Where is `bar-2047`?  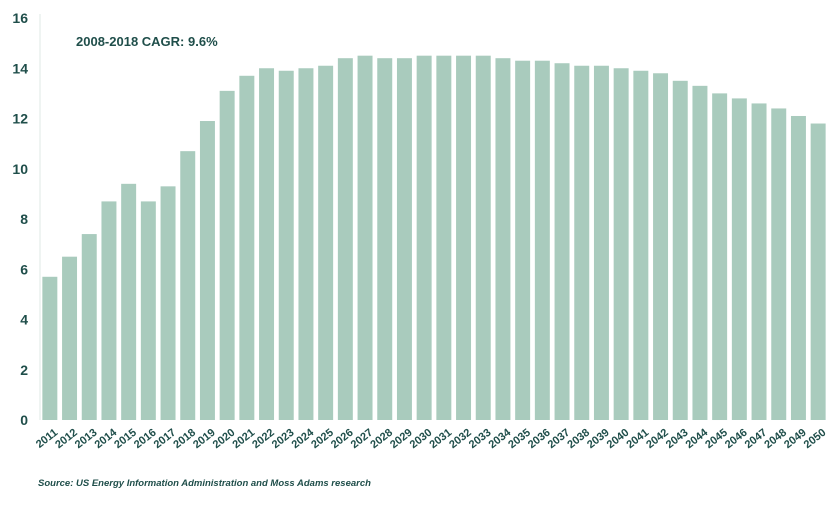
bar-2047 is located at coordinates (759, 262).